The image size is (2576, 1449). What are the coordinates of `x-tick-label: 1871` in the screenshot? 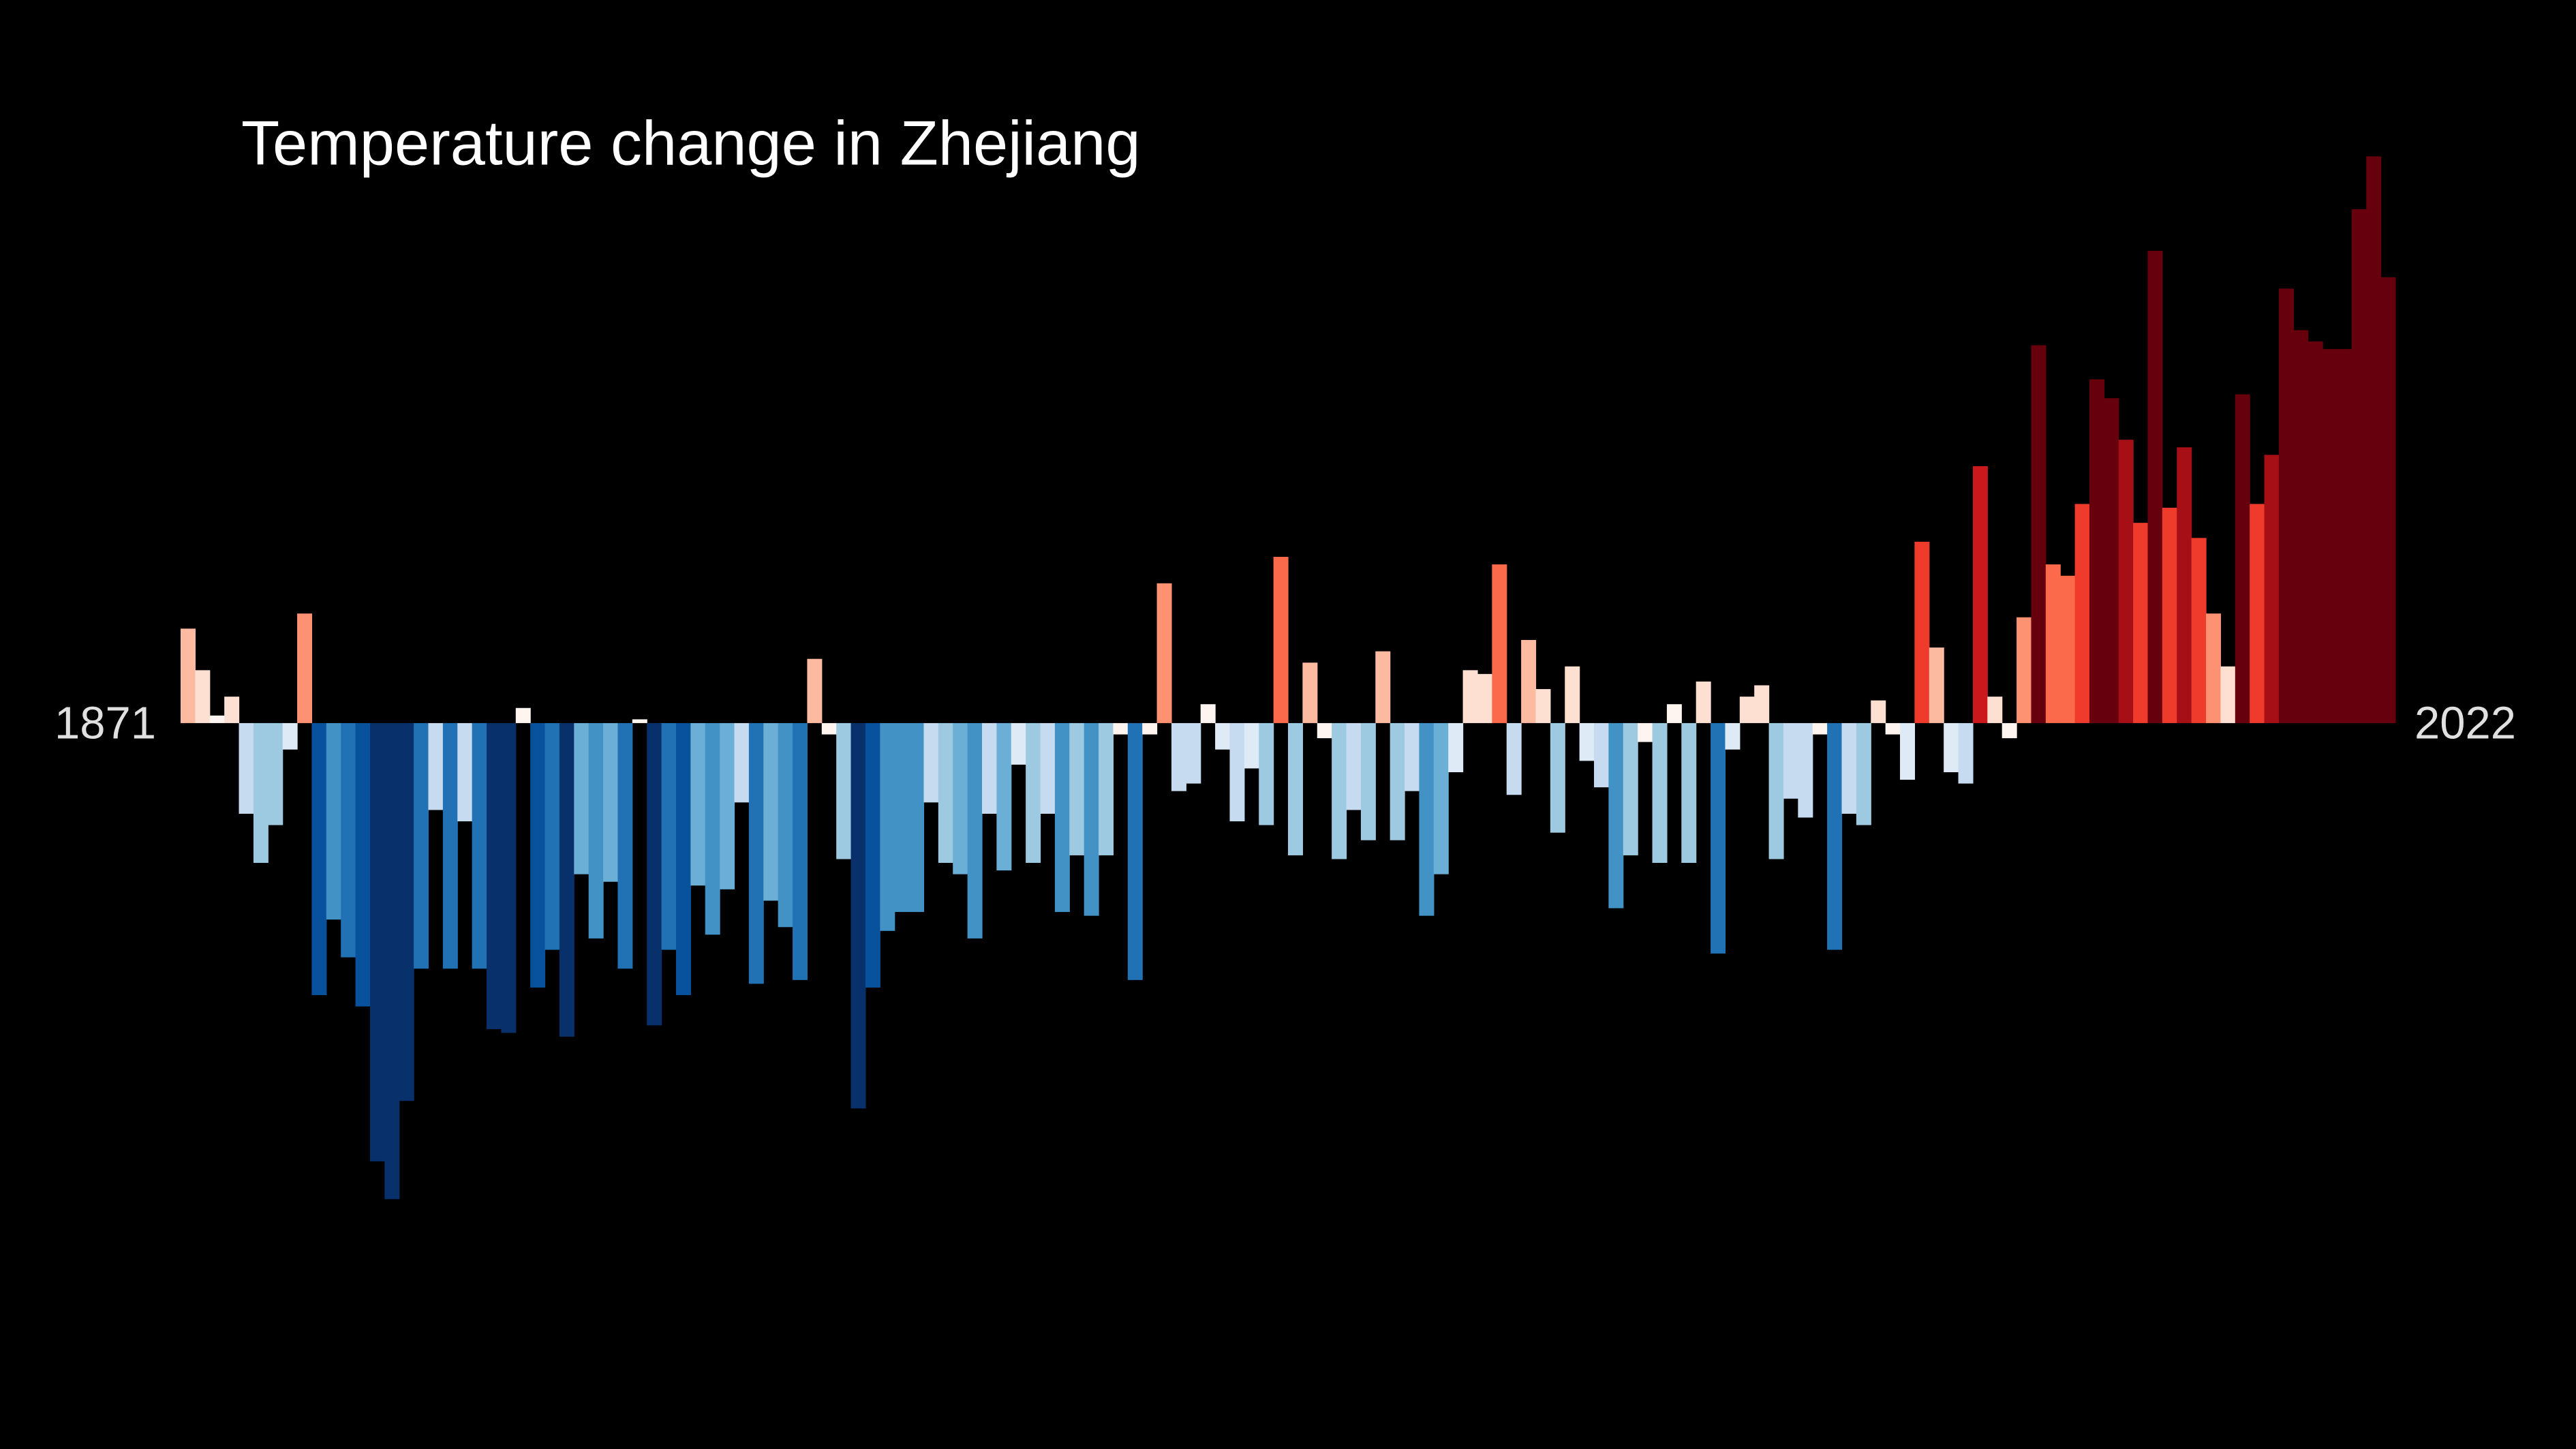 It's located at (105, 723).